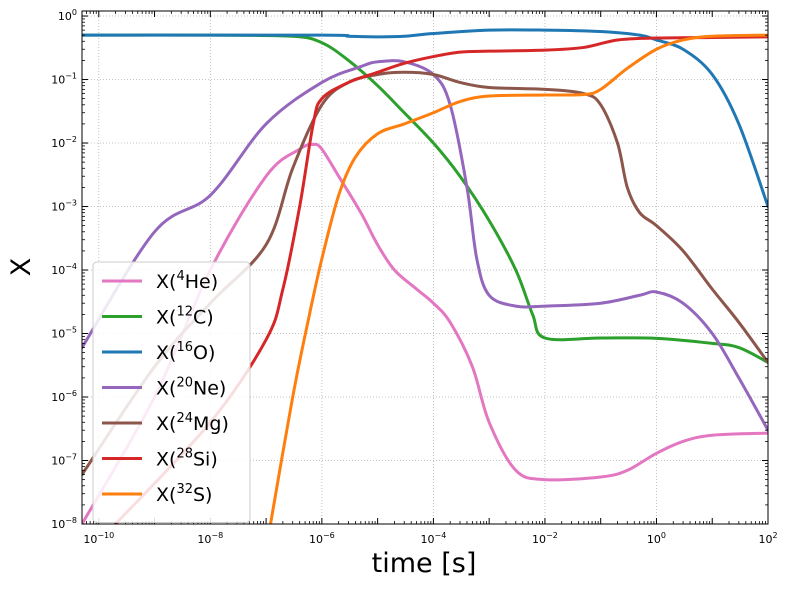  What do you see at coordinates (67, 15) in the screenshot?
I see `y-tick-label: 10⁰` at bounding box center [67, 15].